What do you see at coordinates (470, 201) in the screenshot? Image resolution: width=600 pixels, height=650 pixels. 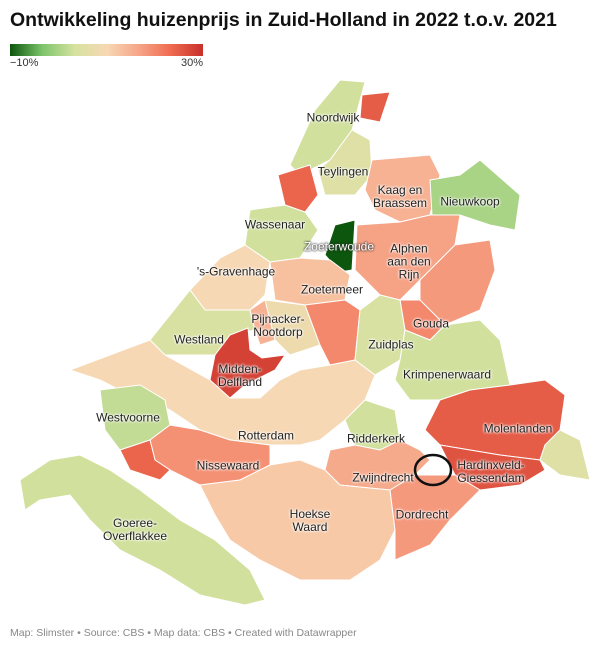 I see `region-label: Nieuwkoop` at bounding box center [470, 201].